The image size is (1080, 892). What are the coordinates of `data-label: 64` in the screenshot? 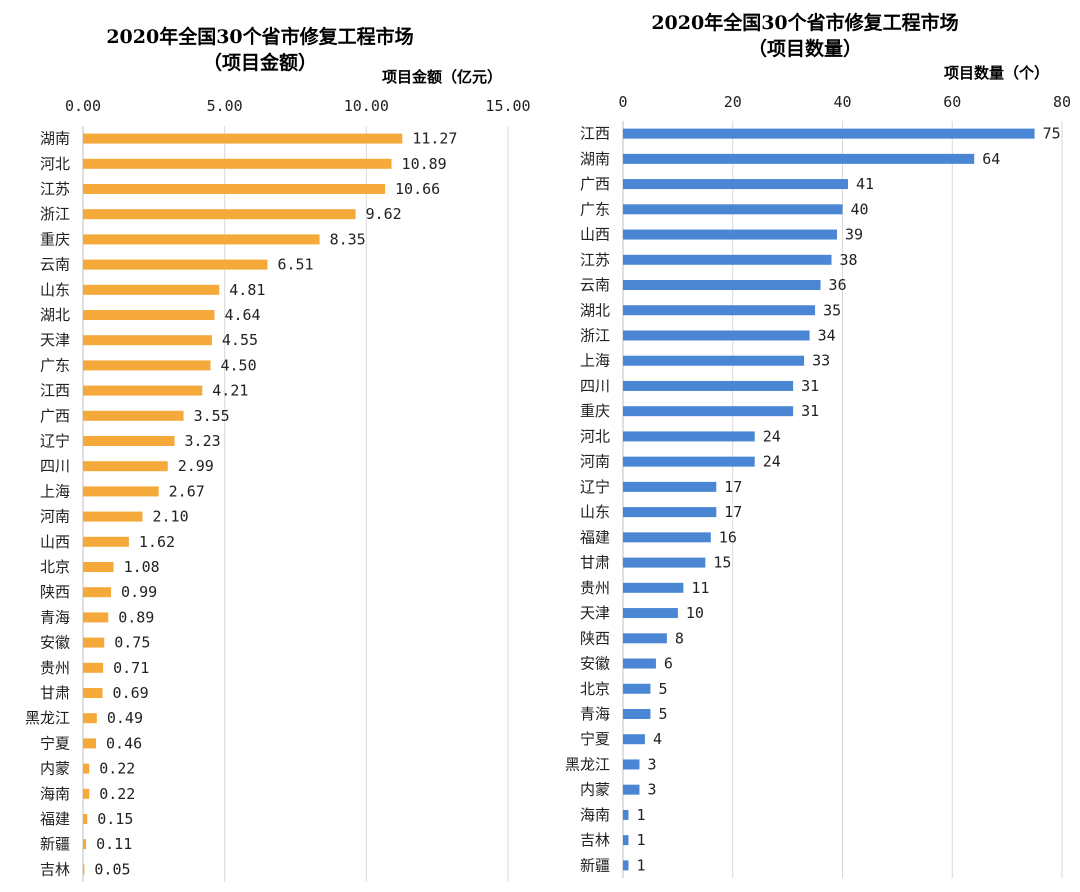 It's located at (991, 159).